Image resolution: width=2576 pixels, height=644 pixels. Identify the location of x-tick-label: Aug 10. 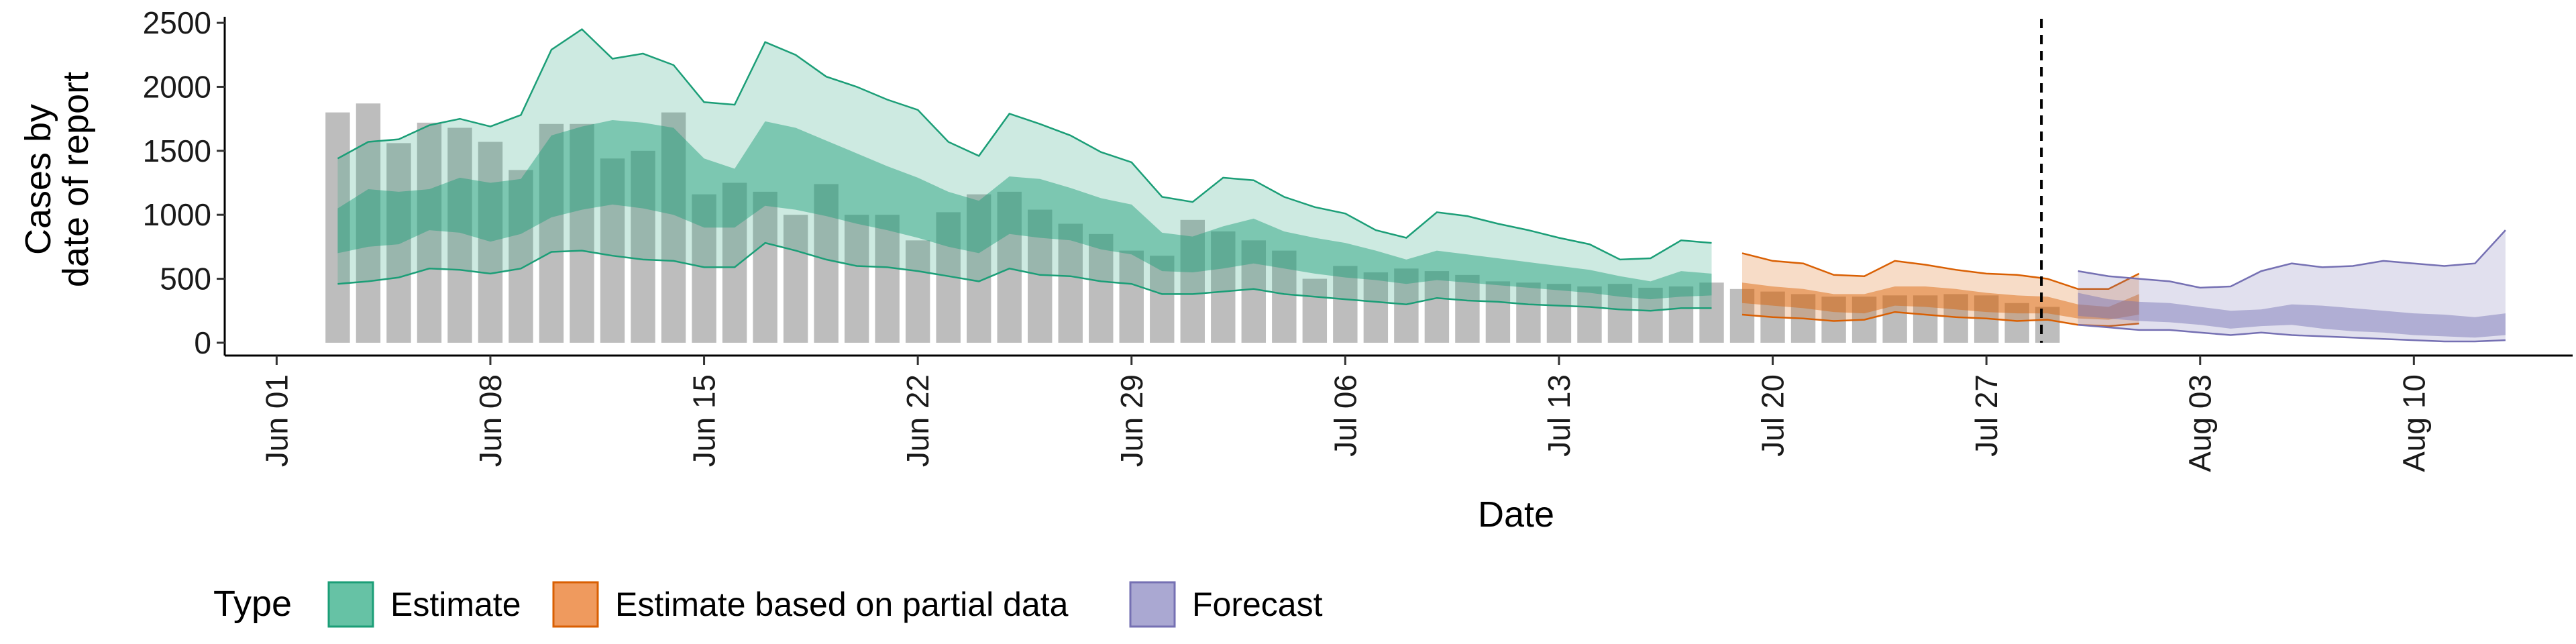
(2413, 423).